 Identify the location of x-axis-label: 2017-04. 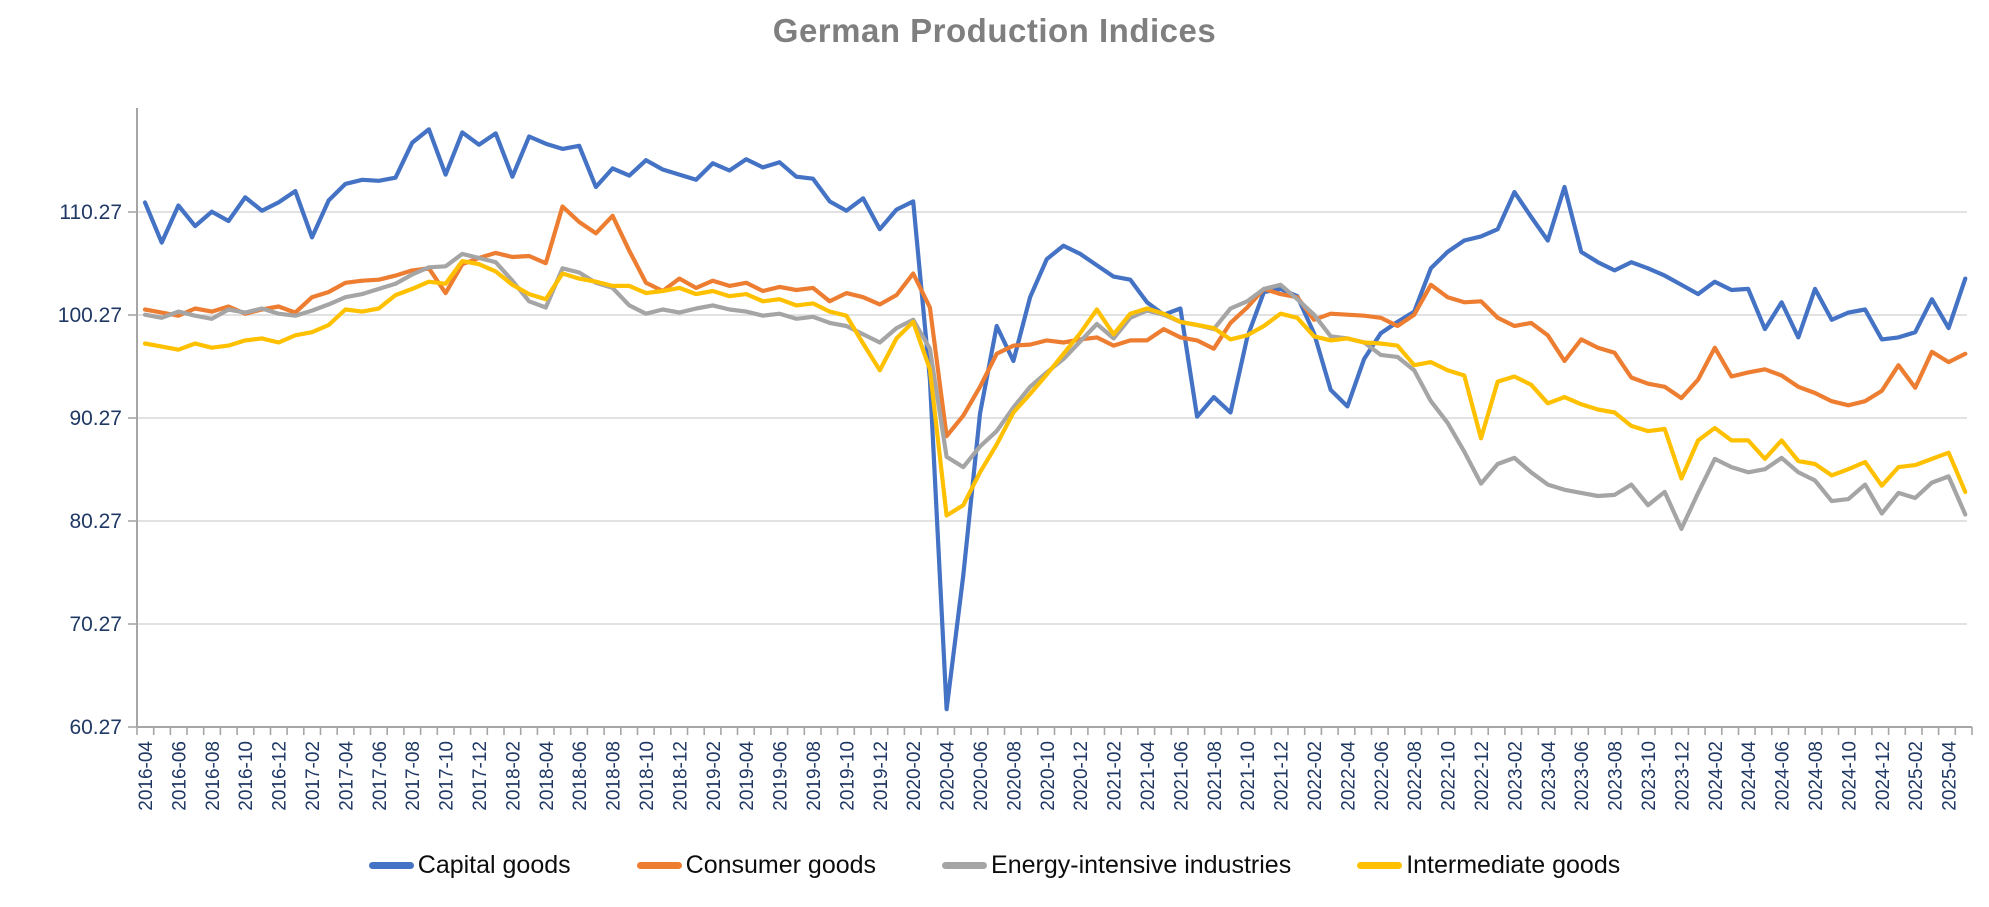
(346, 776).